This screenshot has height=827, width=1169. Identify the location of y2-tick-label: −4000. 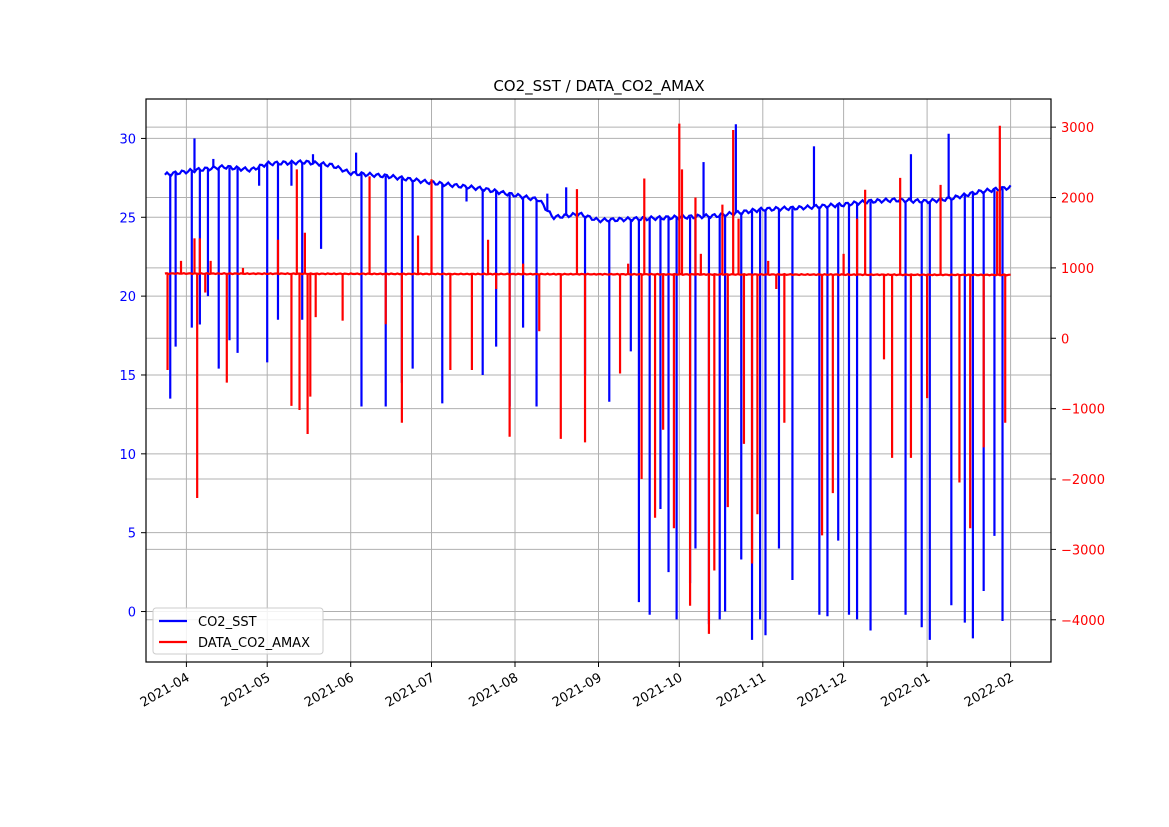
(1083, 621).